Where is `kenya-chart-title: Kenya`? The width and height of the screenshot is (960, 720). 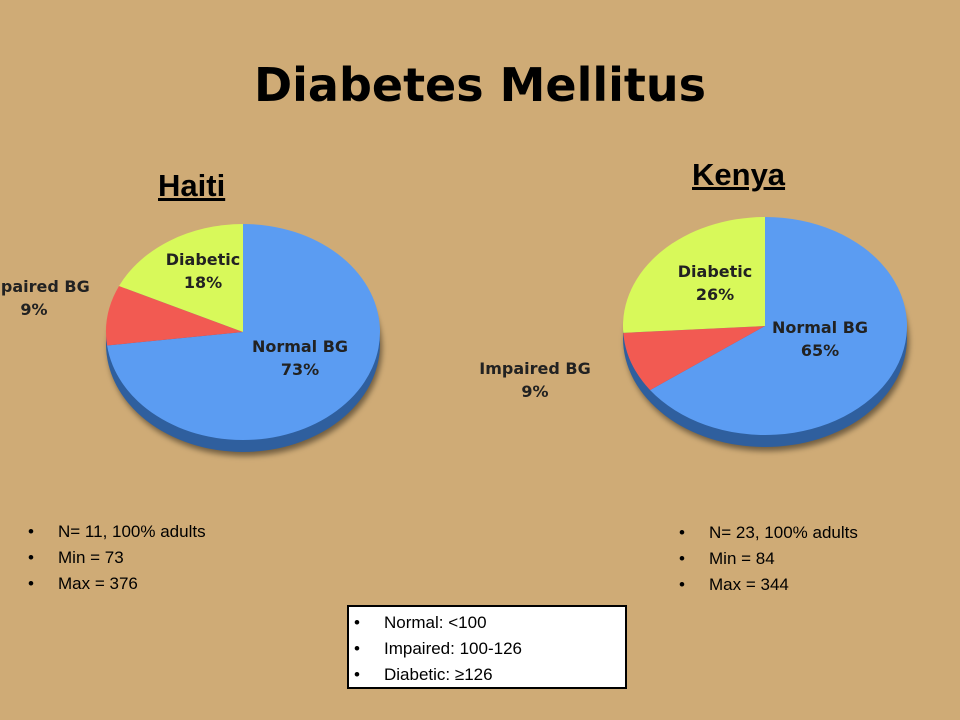 kenya-chart-title: Kenya is located at coordinates (739, 174).